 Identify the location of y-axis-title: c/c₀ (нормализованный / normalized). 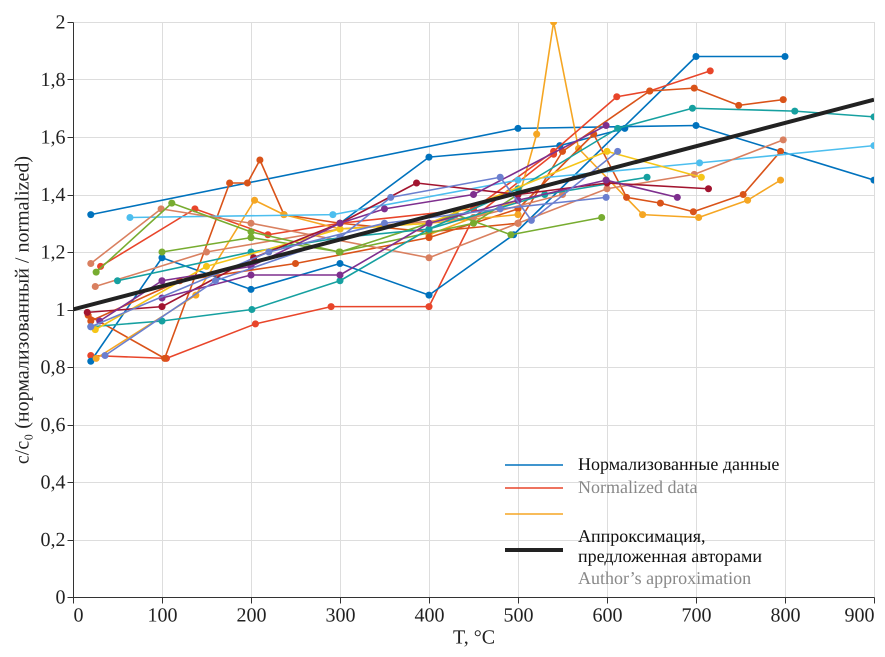
(23, 310).